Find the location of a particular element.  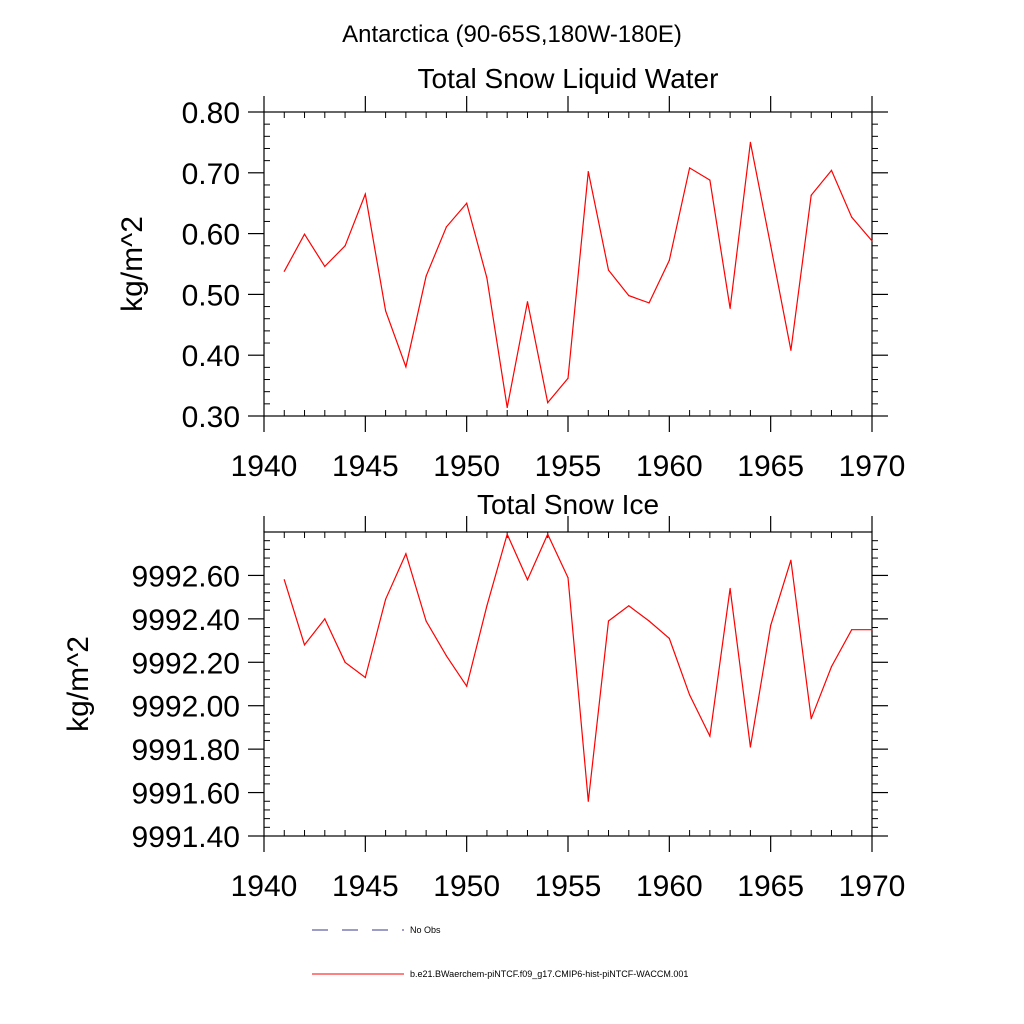

y-tick-label: 9991.40 is located at coordinates (186, 837).